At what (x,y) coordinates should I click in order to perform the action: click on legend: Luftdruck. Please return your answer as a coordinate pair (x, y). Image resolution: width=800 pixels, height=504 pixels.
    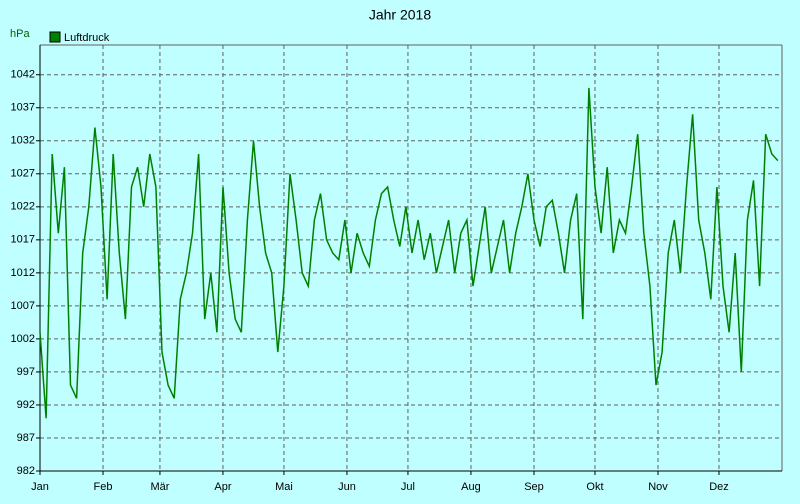
    Looking at the image, I should click on (79, 37).